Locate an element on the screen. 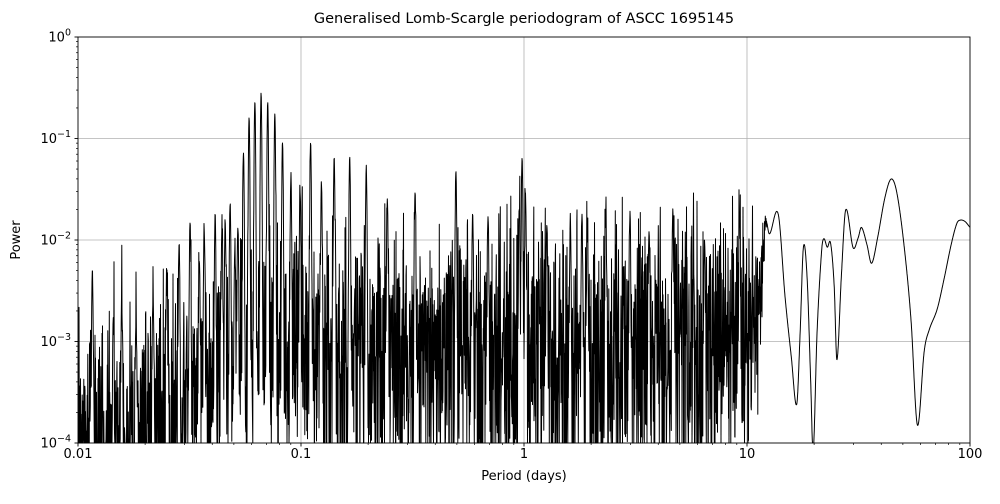 The width and height of the screenshot is (1000, 504). y-tick-label: 10⁰ is located at coordinates (59, 37).